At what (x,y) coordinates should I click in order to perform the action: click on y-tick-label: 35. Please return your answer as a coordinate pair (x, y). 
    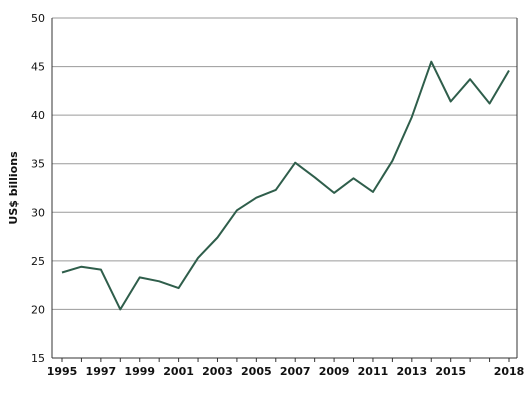
    Looking at the image, I should click on (38, 164).